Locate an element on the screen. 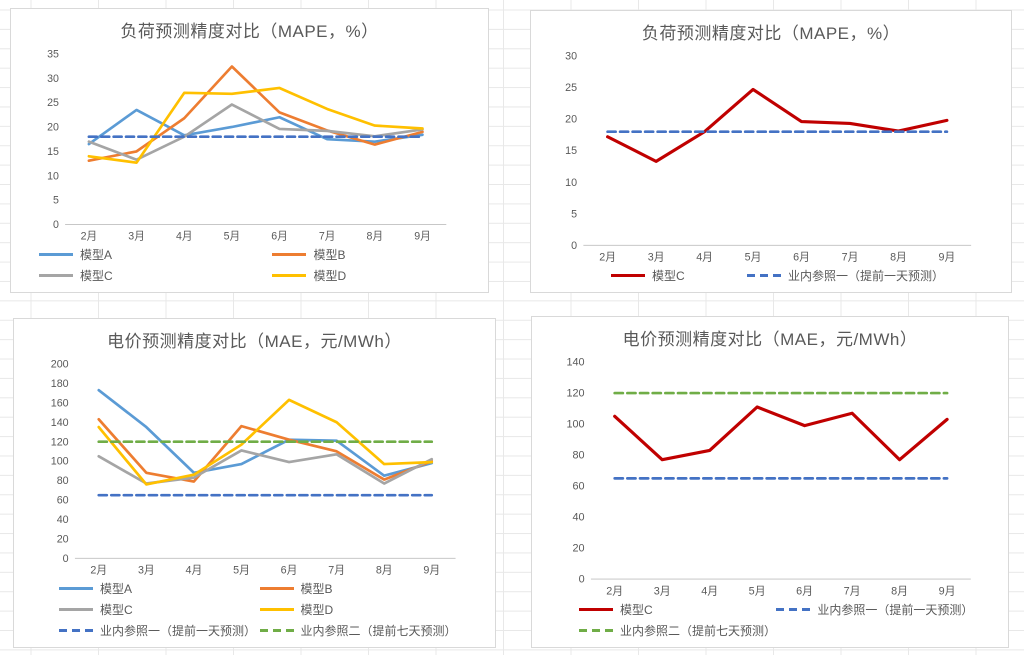 The image size is (1024, 655). chart-legend: 模型A 模型B 模型C 模型D 业内参照一（提前一天预测） 业内参照二（提前七天预测） is located at coordinates (254, 612).